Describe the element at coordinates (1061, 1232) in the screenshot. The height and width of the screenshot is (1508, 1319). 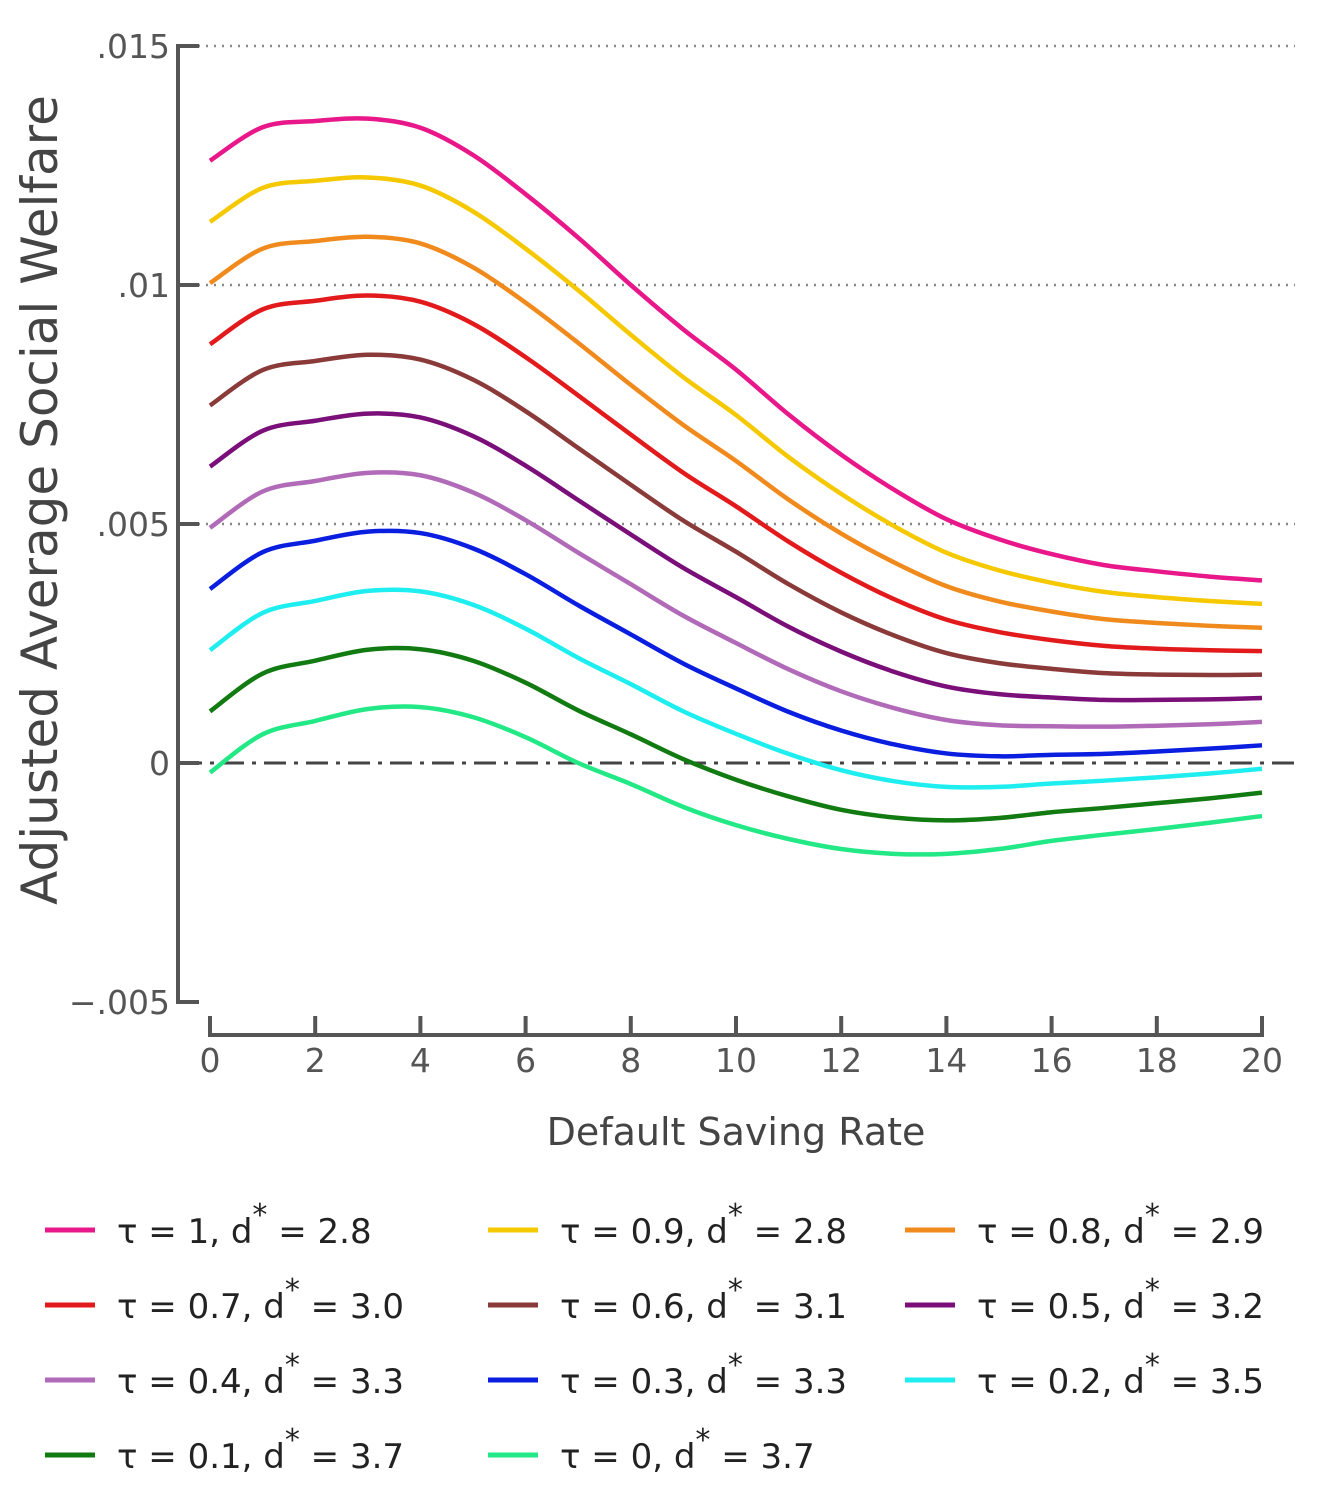
I see `legend-text: τ = 0.8, d` at that location.